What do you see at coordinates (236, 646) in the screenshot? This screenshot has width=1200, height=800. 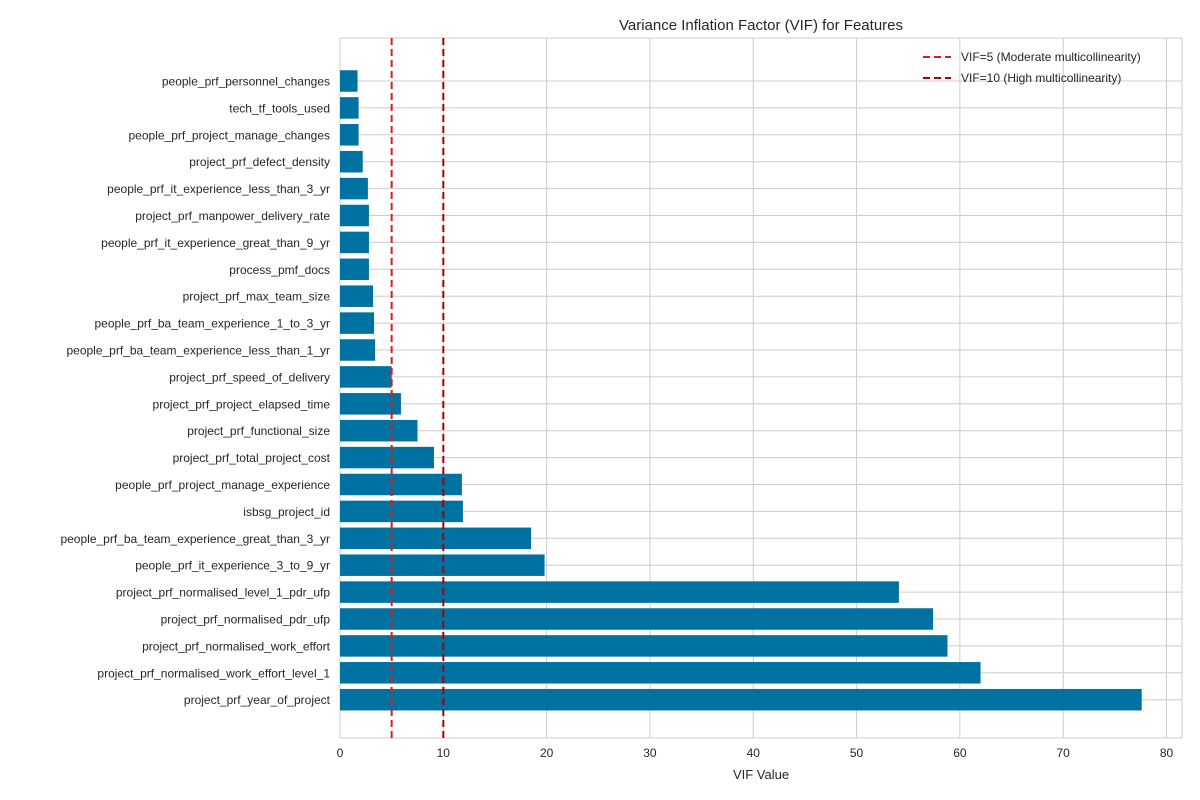 I see `y-tick-label-project-prf-normalised-work-effort: project_prf_normalised_work_effort` at bounding box center [236, 646].